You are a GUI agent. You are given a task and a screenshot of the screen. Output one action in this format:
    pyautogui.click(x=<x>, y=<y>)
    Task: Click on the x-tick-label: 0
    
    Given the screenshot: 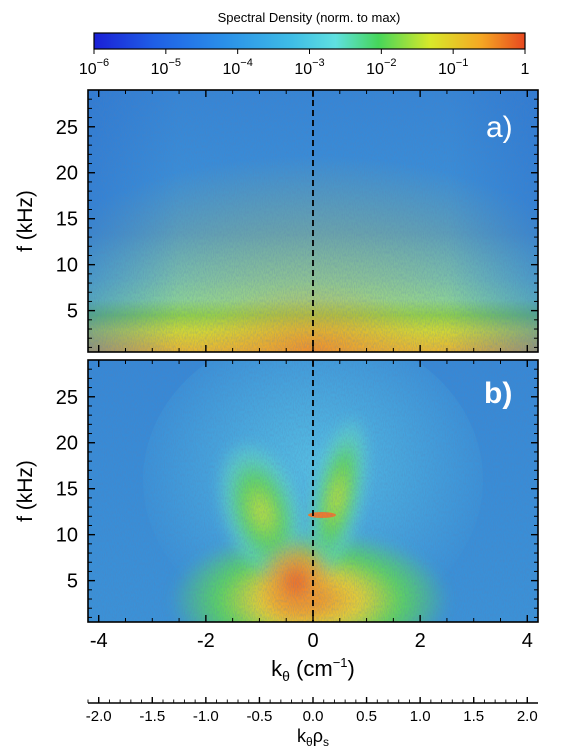 What is the action you would take?
    pyautogui.click(x=312, y=641)
    